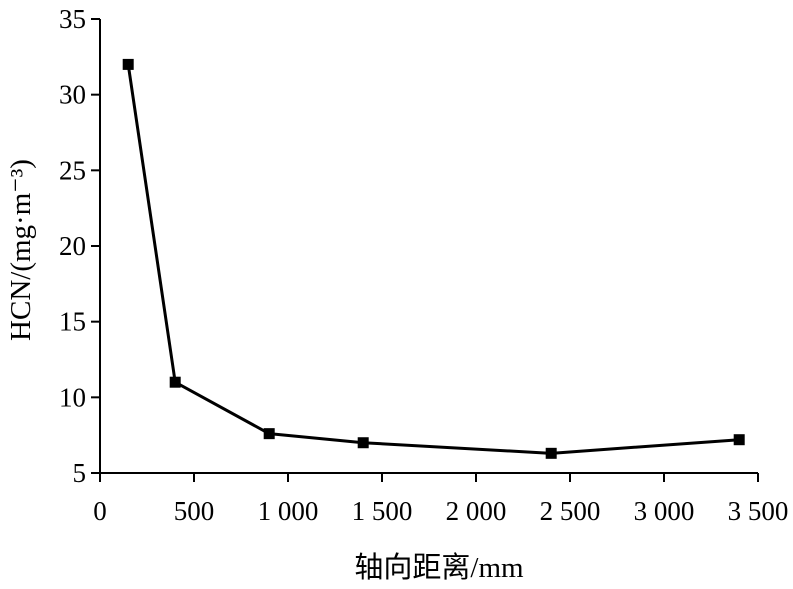  I want to click on x-tick-label: 500, so click(194, 511).